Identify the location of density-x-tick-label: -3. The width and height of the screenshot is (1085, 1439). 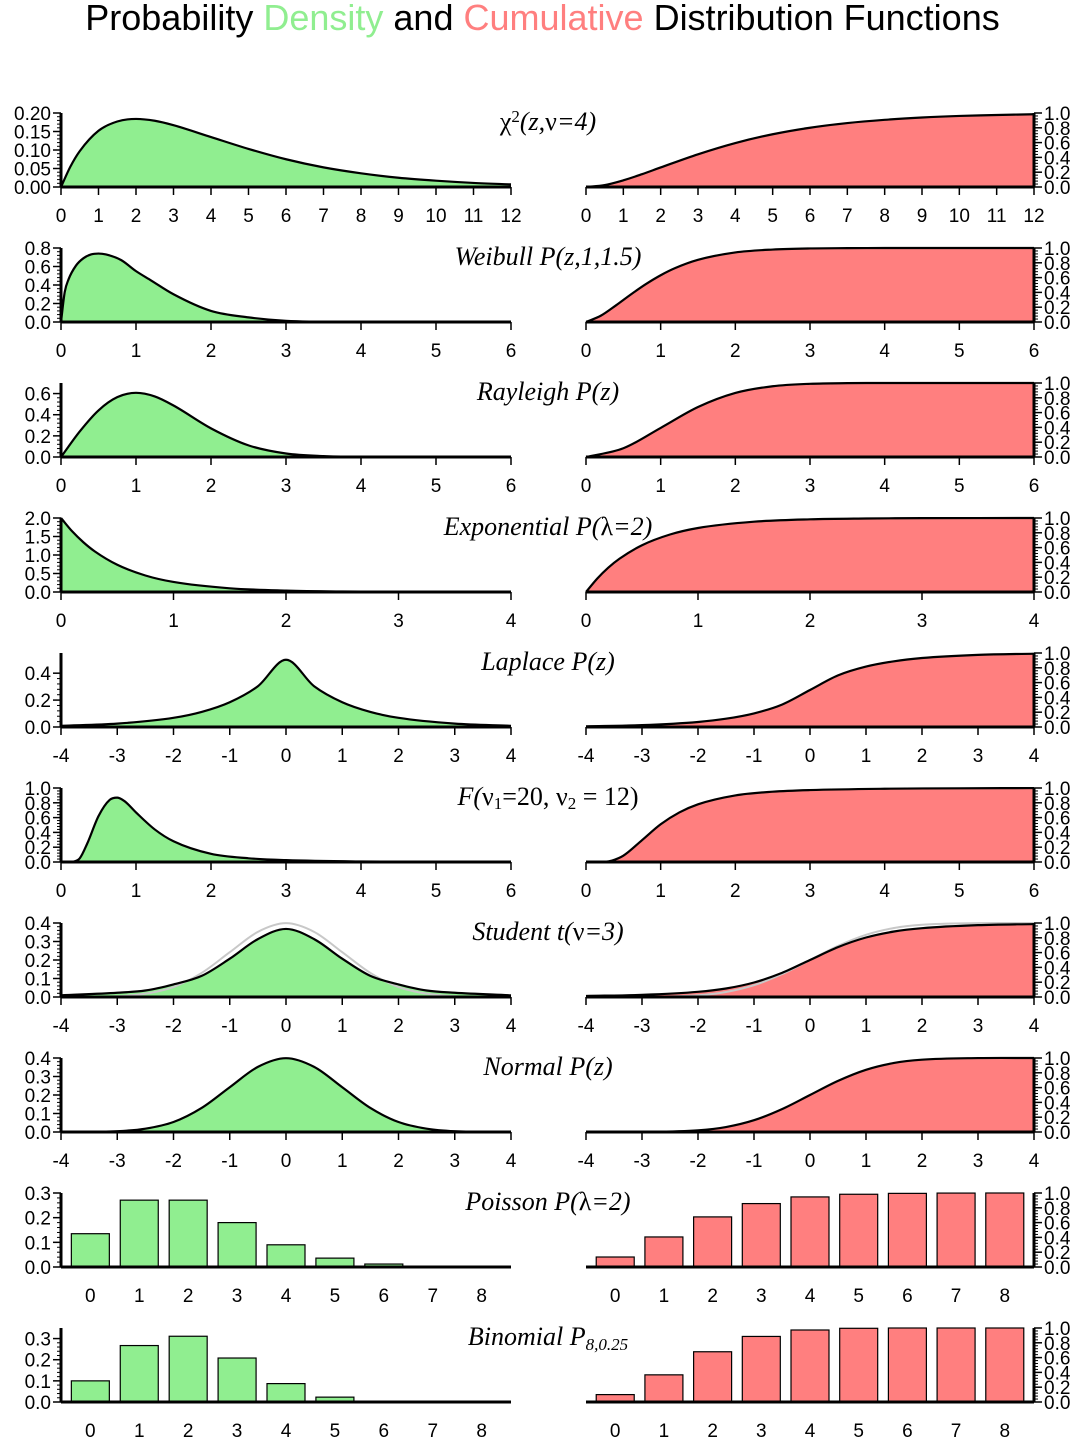
(117, 756).